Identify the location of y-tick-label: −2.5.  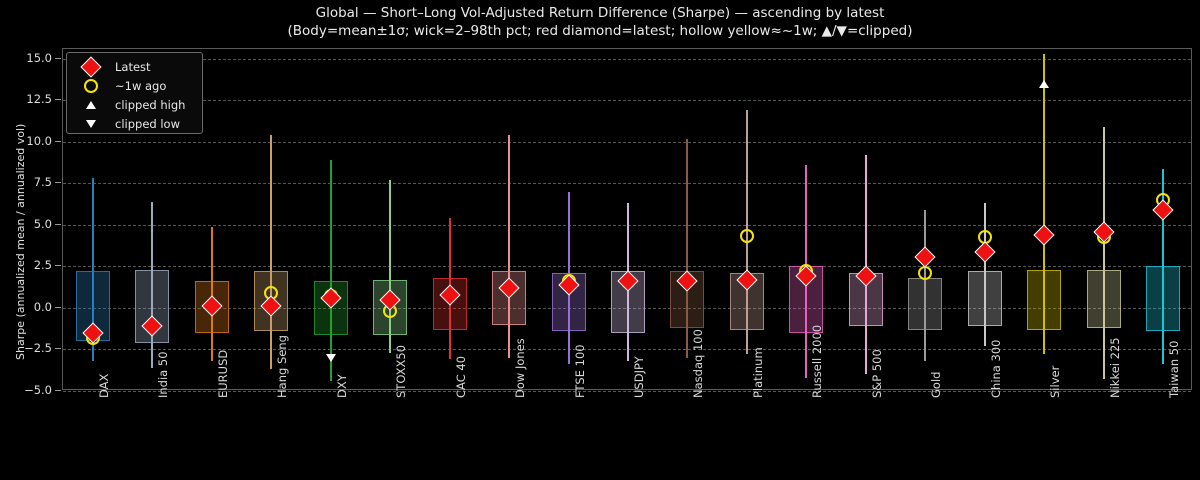
(38, 348).